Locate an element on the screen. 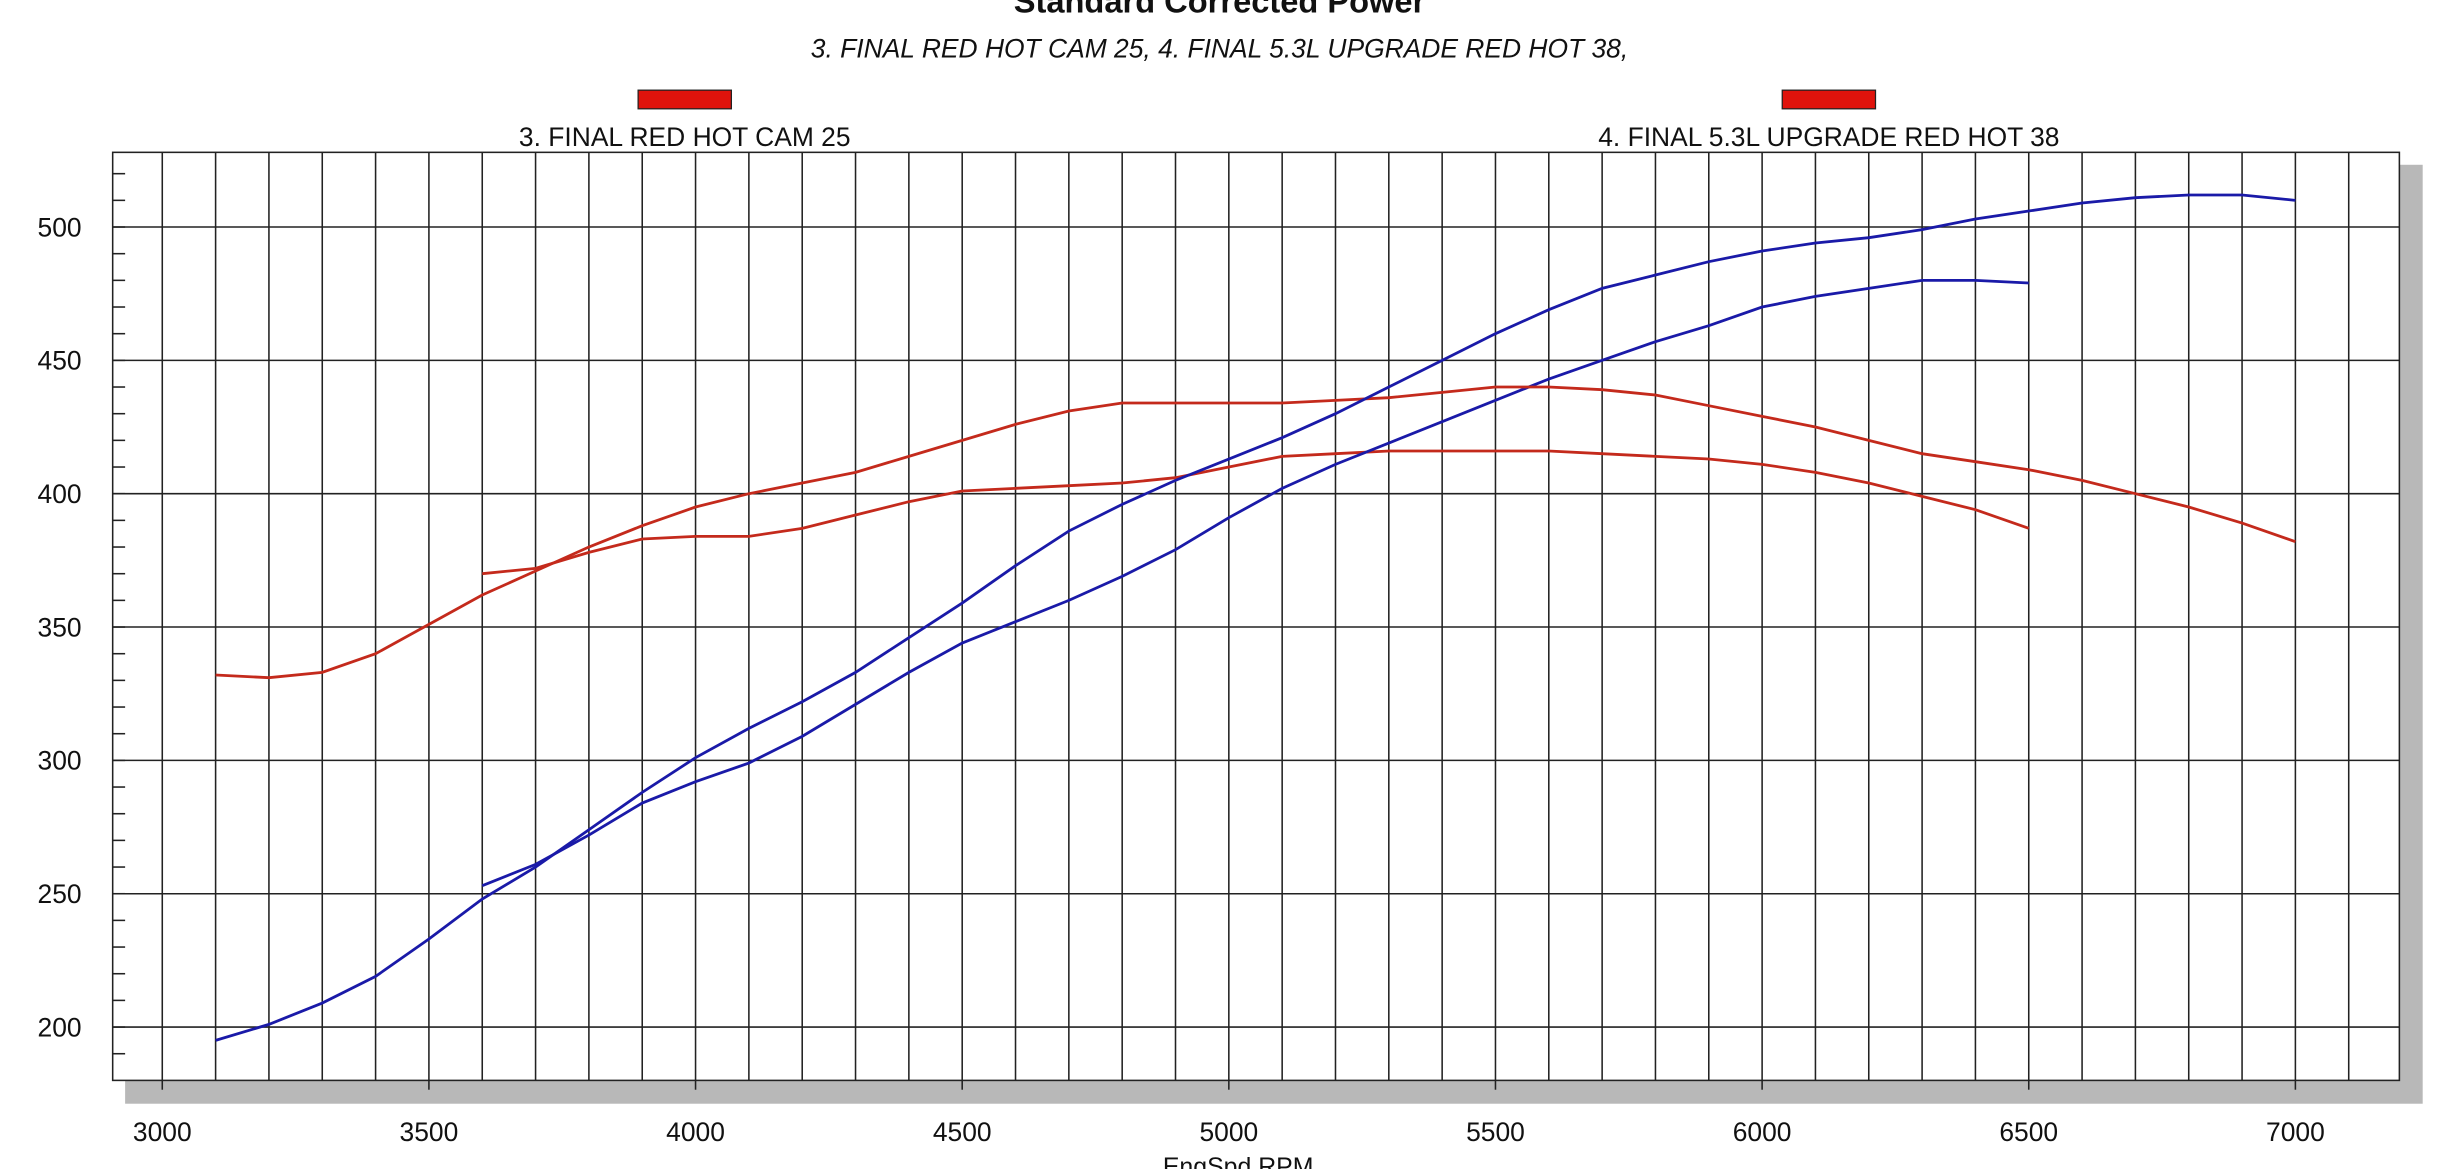 This screenshot has width=2439, height=1169. y-tick-label: 400 is located at coordinates (60, 494).